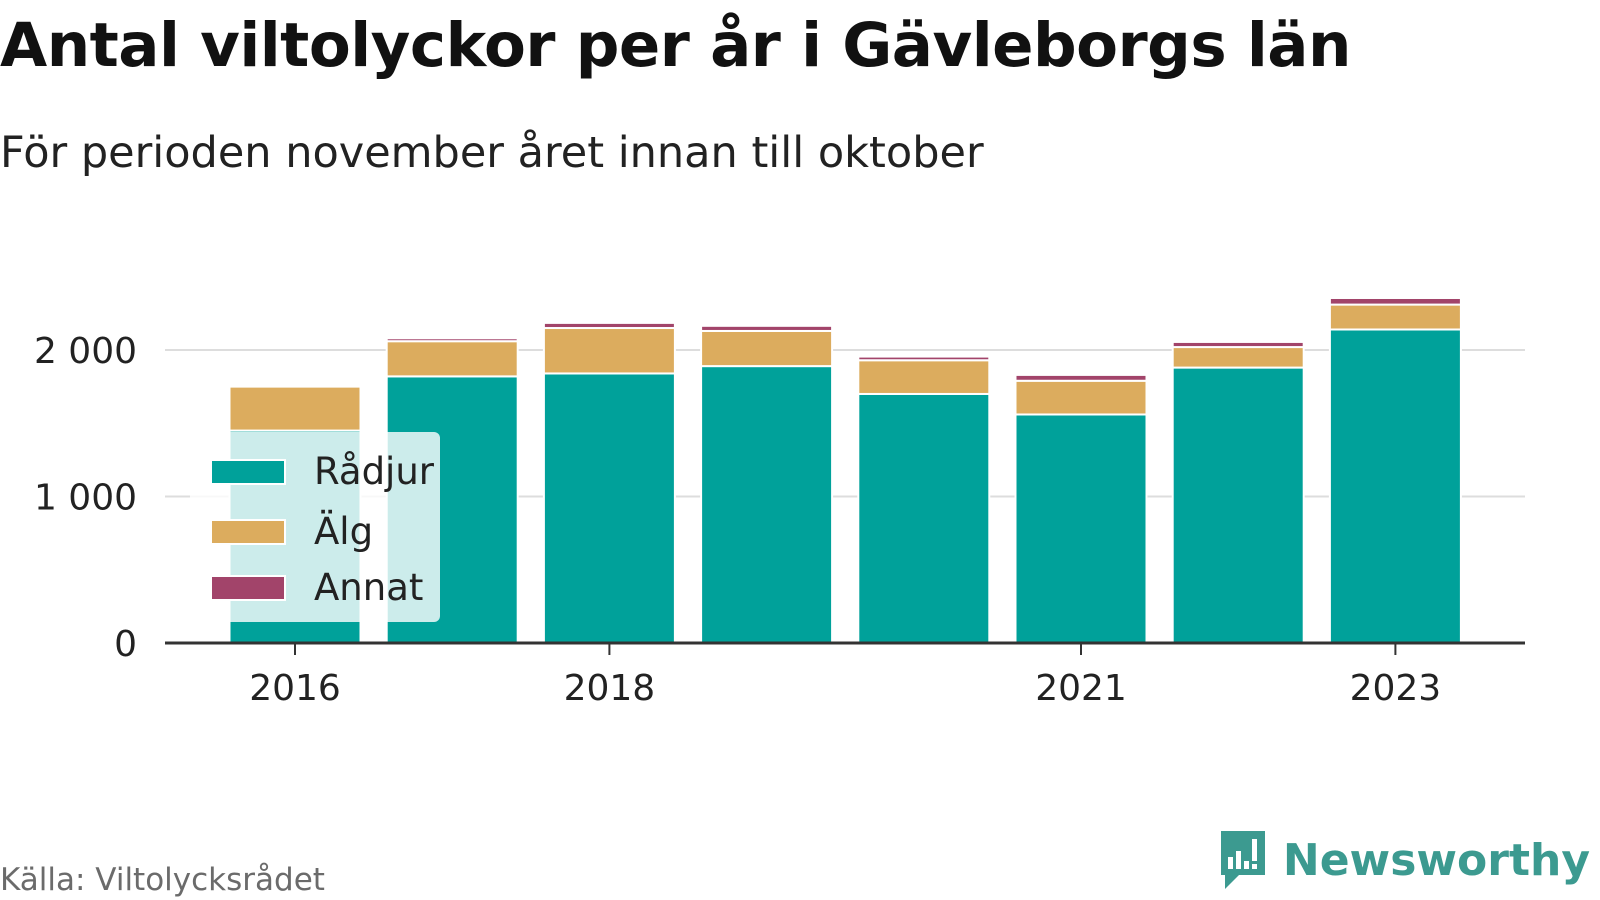 This screenshot has width=1600, height=900. Describe the element at coordinates (374, 471) in the screenshot. I see `legend-label-radjur: Rådjur` at that location.